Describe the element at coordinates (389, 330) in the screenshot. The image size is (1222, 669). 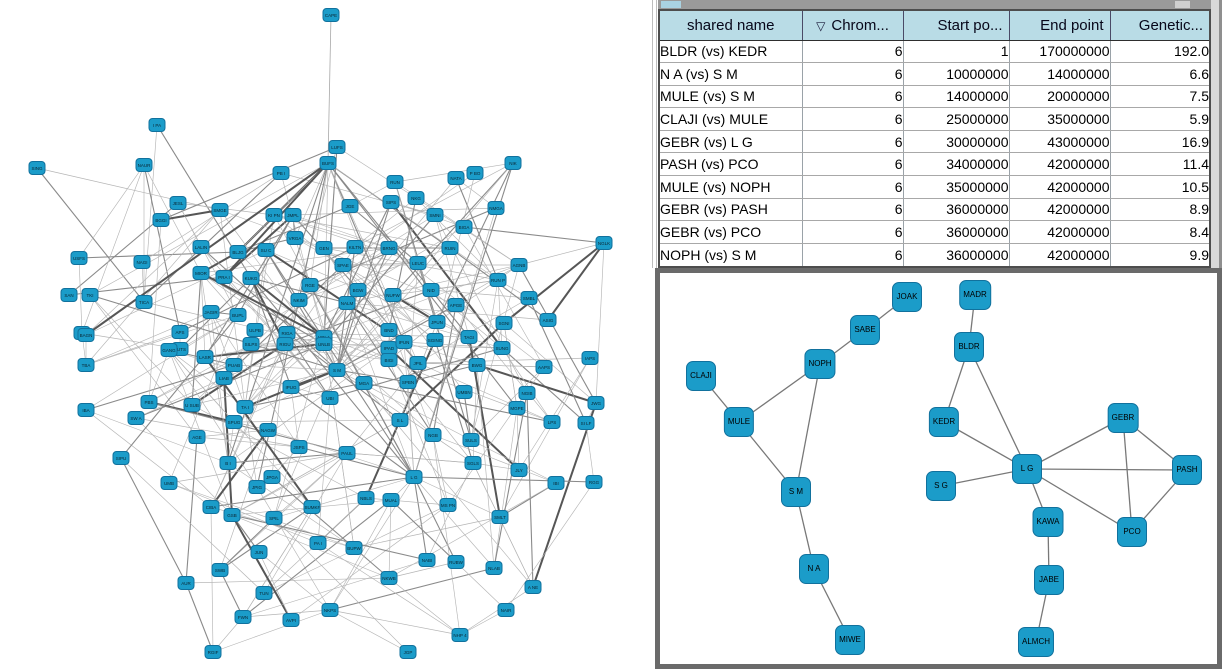
I see `overview-node: BND` at that location.